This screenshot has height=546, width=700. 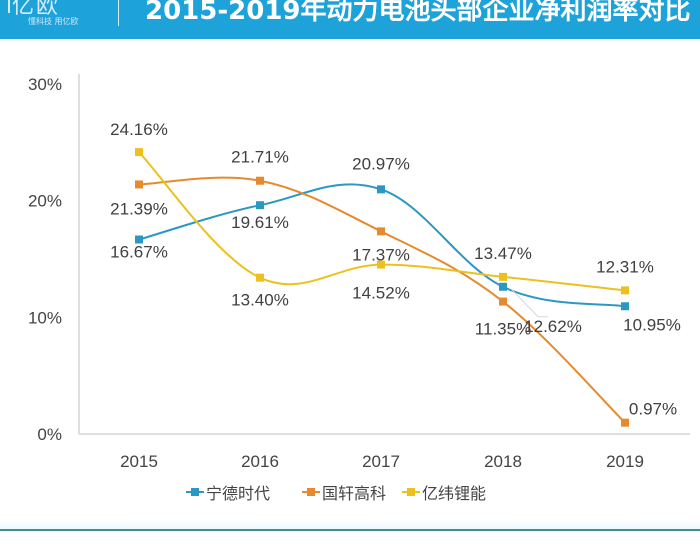 I want to click on legend-item-gotion: 国轩高科, so click(x=344, y=492).